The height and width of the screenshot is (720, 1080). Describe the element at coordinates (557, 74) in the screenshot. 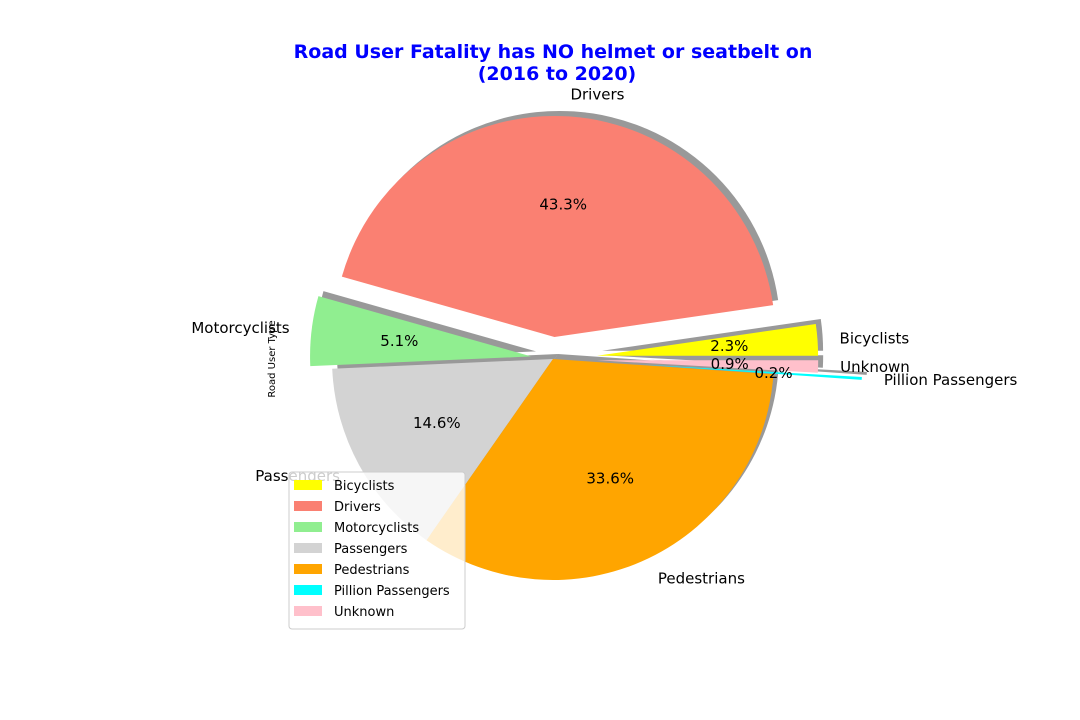

I see `chart-title-line-2: (2016 to 2020)` at that location.